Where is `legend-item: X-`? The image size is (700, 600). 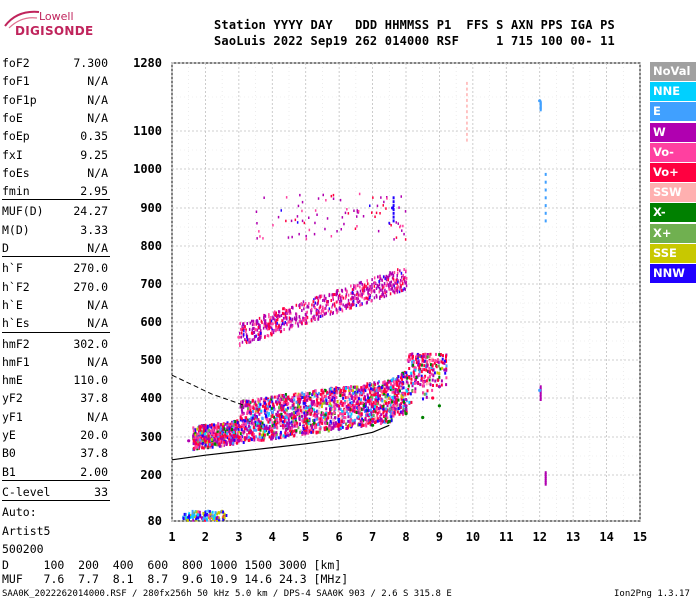
legend-item: X- is located at coordinates (673, 213).